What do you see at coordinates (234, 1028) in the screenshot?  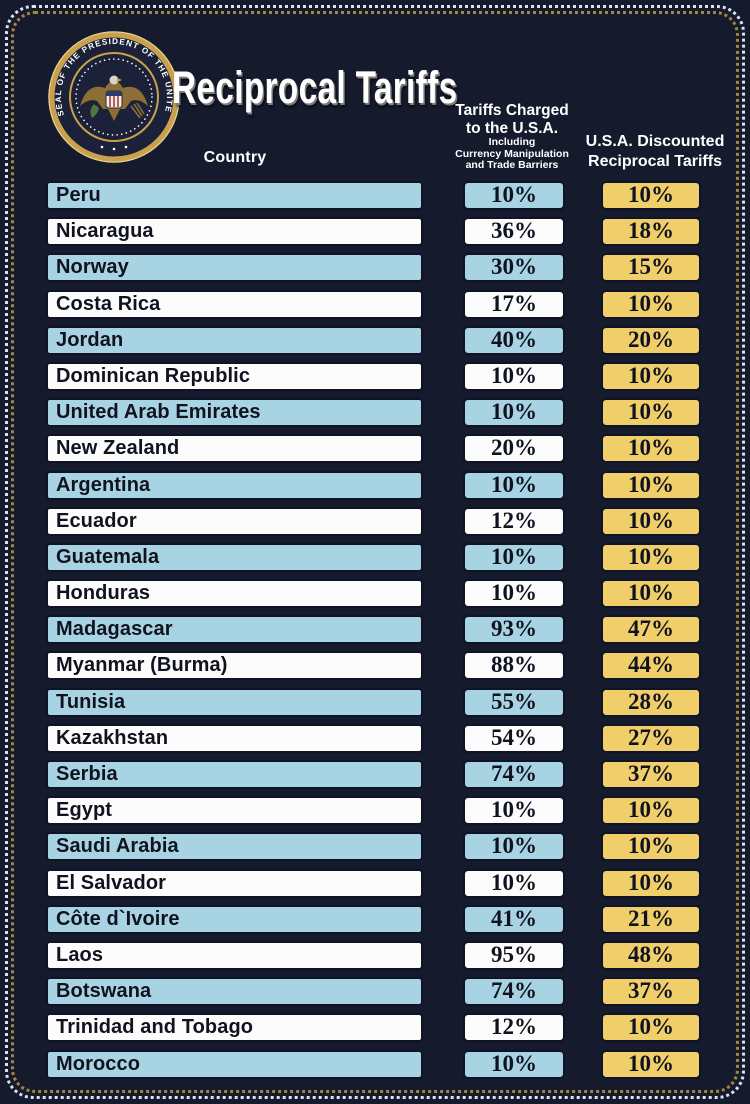 I see `country-cell: Trinidad and Tobago` at bounding box center [234, 1028].